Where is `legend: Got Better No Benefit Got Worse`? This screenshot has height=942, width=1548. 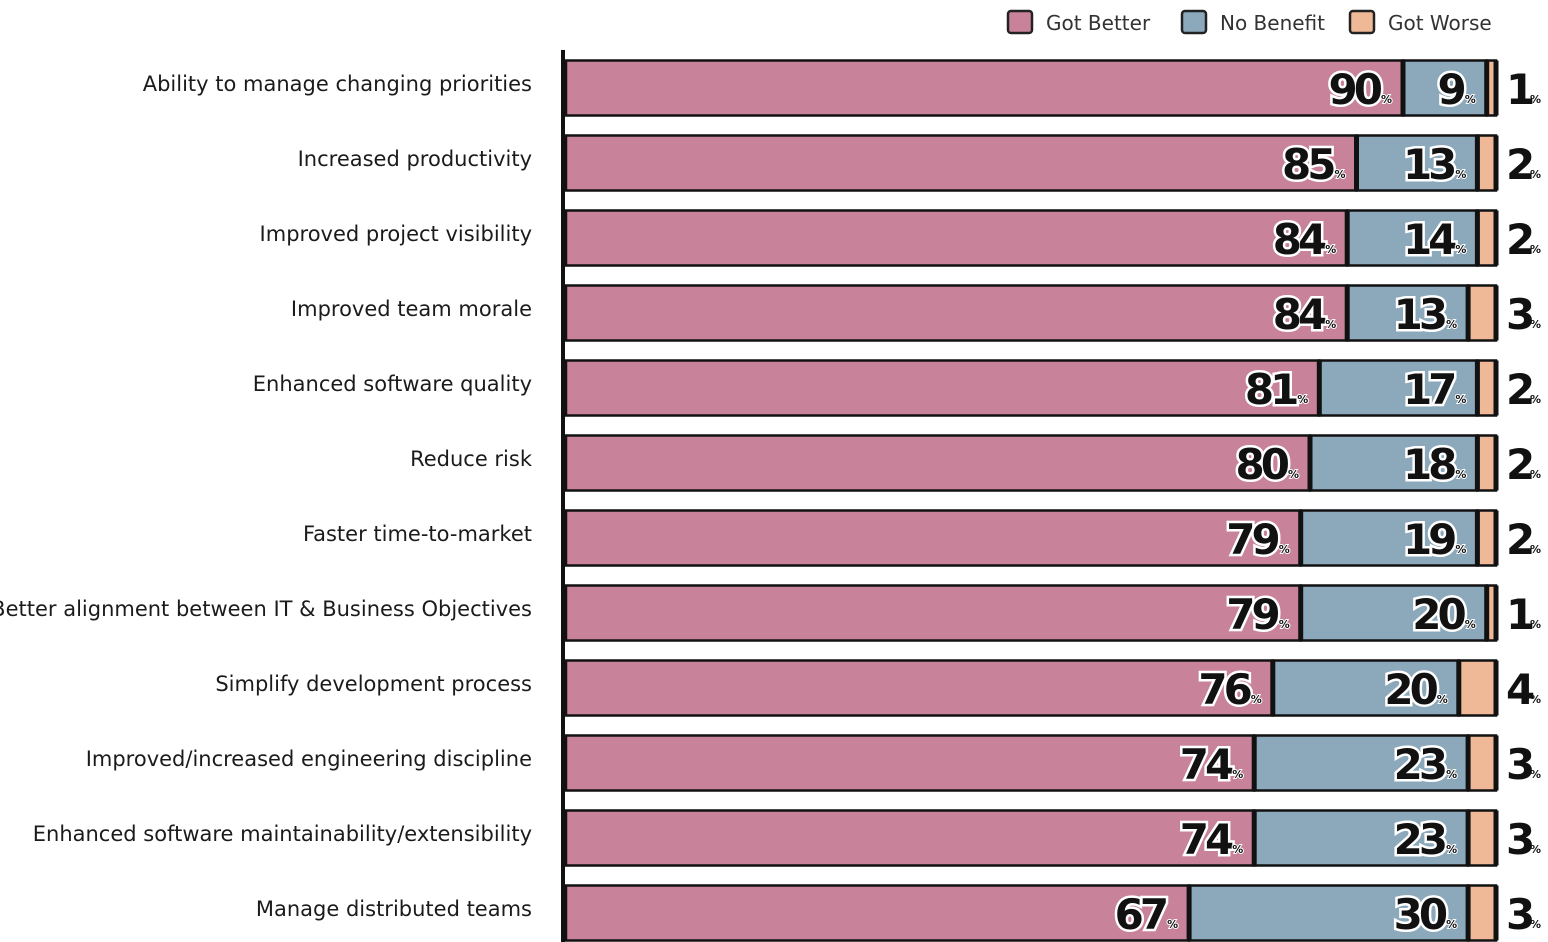 legend: Got Better No Benefit Got Worse is located at coordinates (1249, 22).